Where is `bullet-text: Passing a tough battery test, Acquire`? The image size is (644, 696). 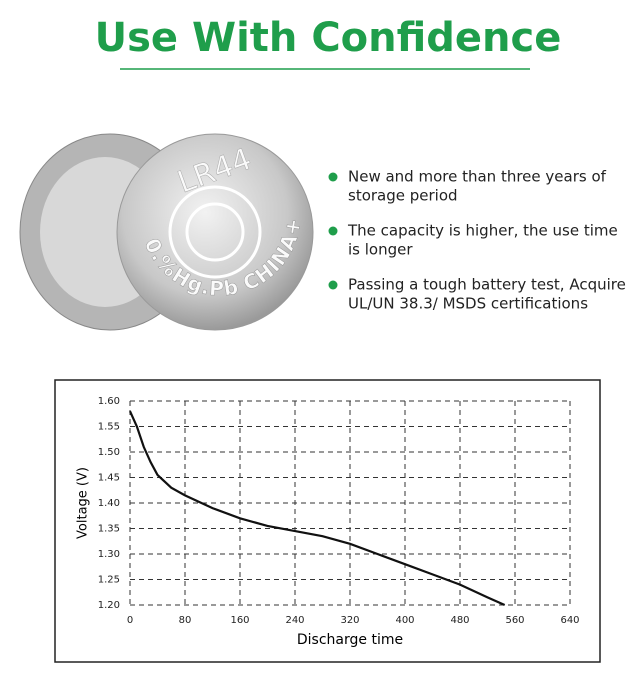
bullet-text: Passing a tough battery test, Acquire is located at coordinates (487, 285).